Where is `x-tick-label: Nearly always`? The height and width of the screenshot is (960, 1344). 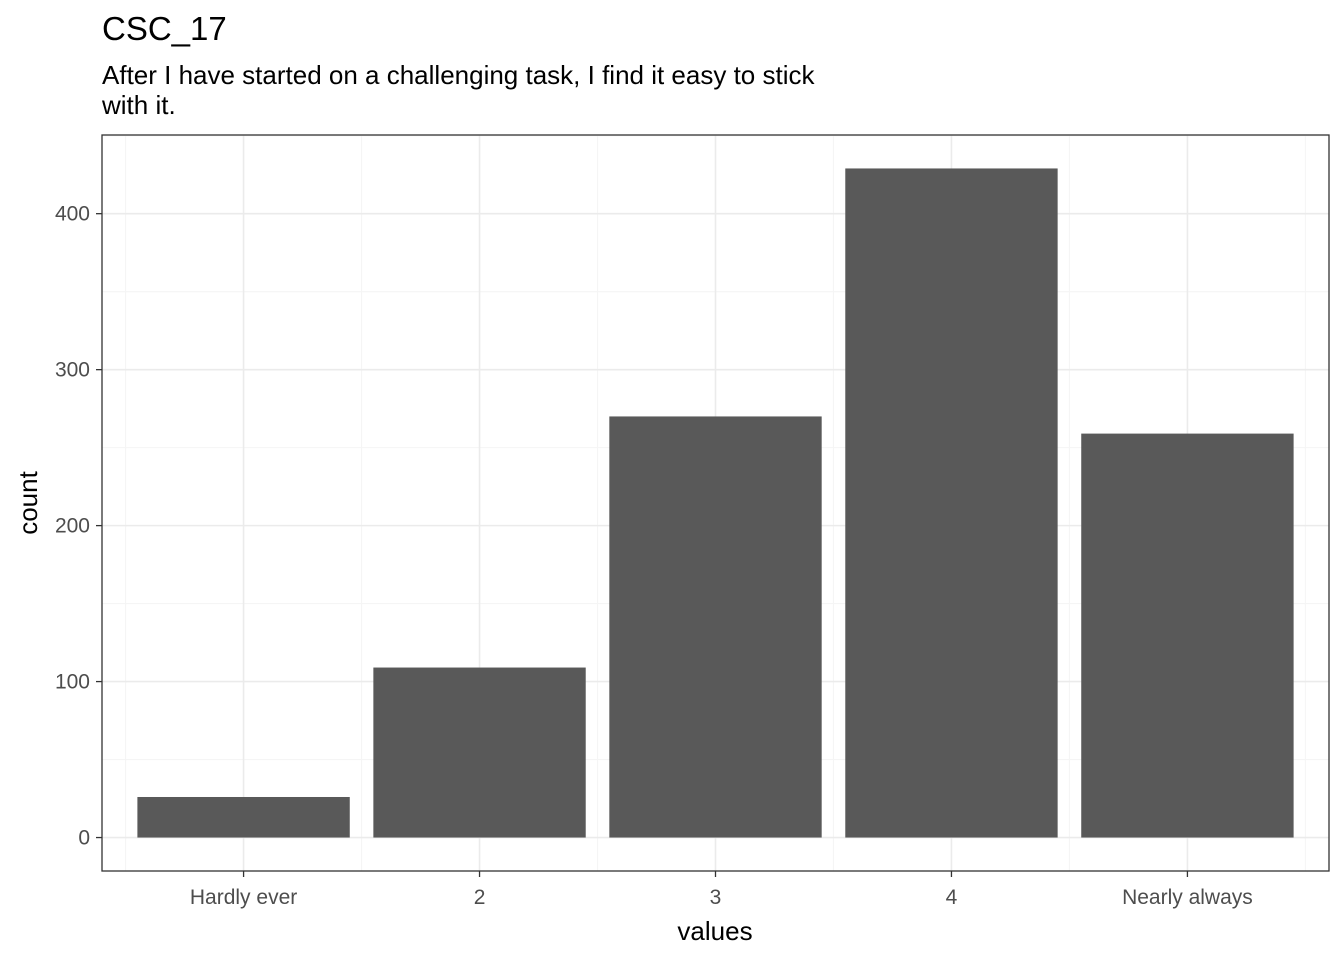 x-tick-label: Nearly always is located at coordinates (1187, 897).